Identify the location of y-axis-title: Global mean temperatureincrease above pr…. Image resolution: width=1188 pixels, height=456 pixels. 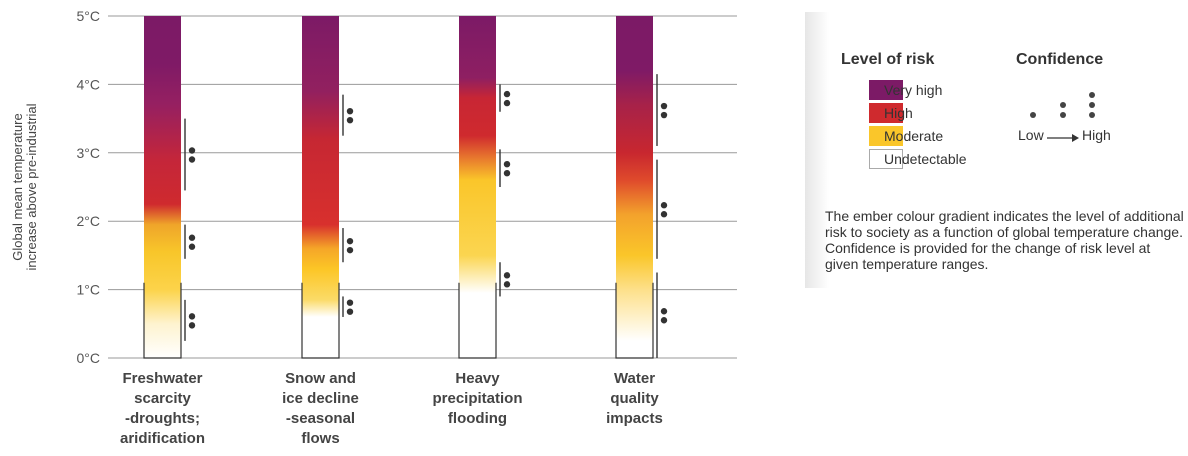
(24, 186).